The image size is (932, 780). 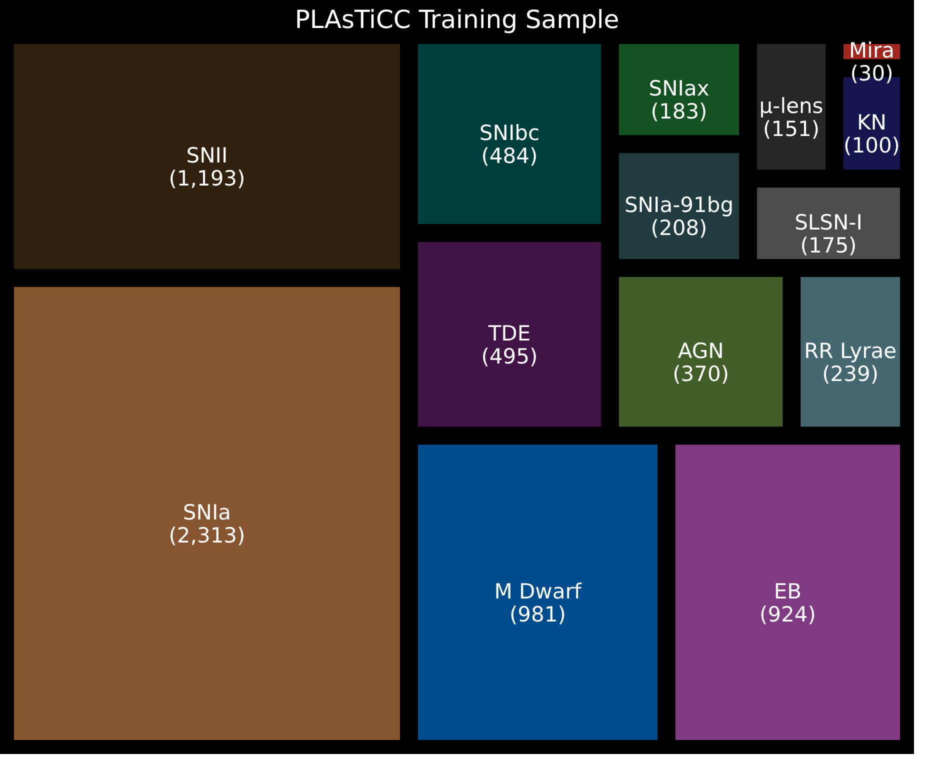 What do you see at coordinates (872, 122) in the screenshot?
I see `category-label: KN` at bounding box center [872, 122].